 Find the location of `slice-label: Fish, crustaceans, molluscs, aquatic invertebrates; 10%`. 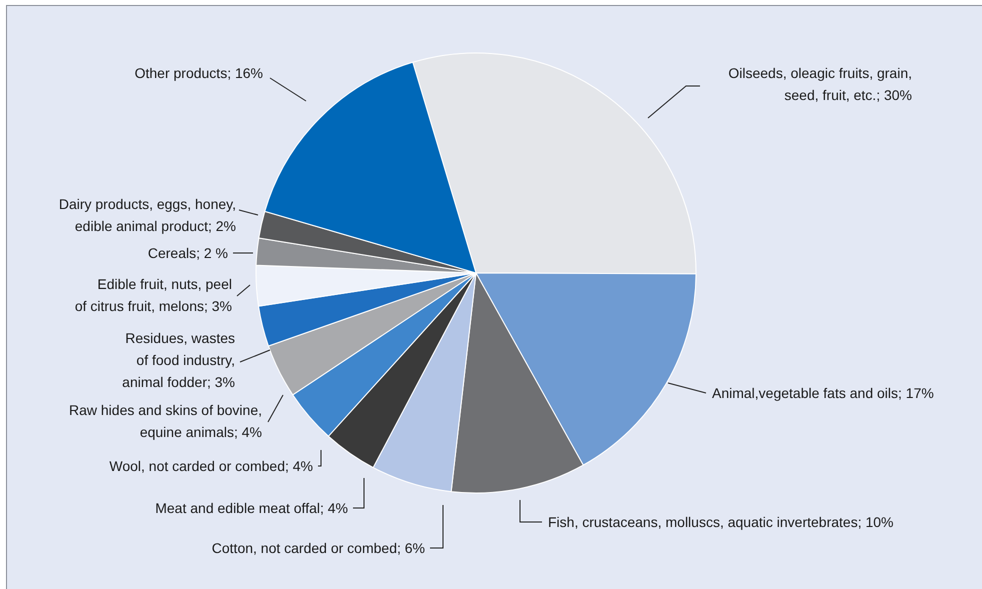

slice-label: Fish, crustaceans, molluscs, aquatic invertebrates; 10% is located at coordinates (721, 522).